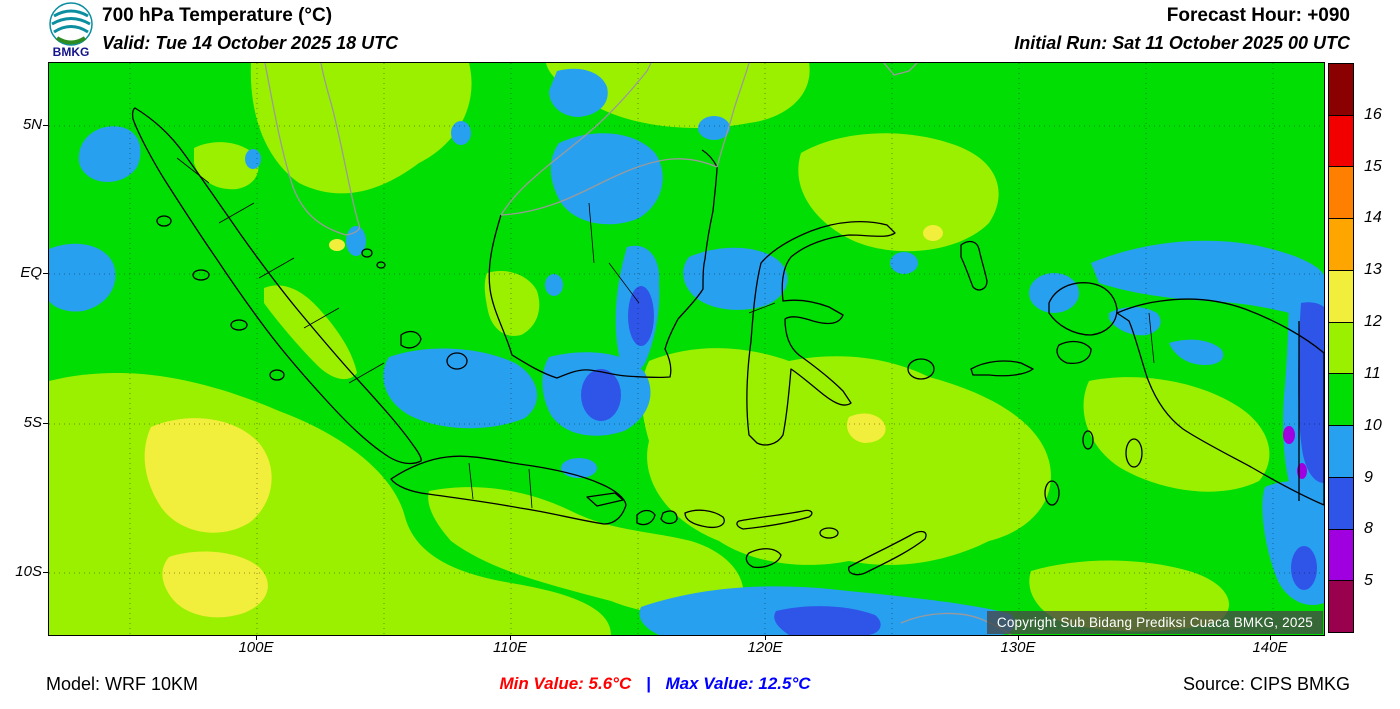 This screenshot has width=1400, height=709. What do you see at coordinates (1373, 218) in the screenshot?
I see `colorbar-label: 14` at bounding box center [1373, 218].